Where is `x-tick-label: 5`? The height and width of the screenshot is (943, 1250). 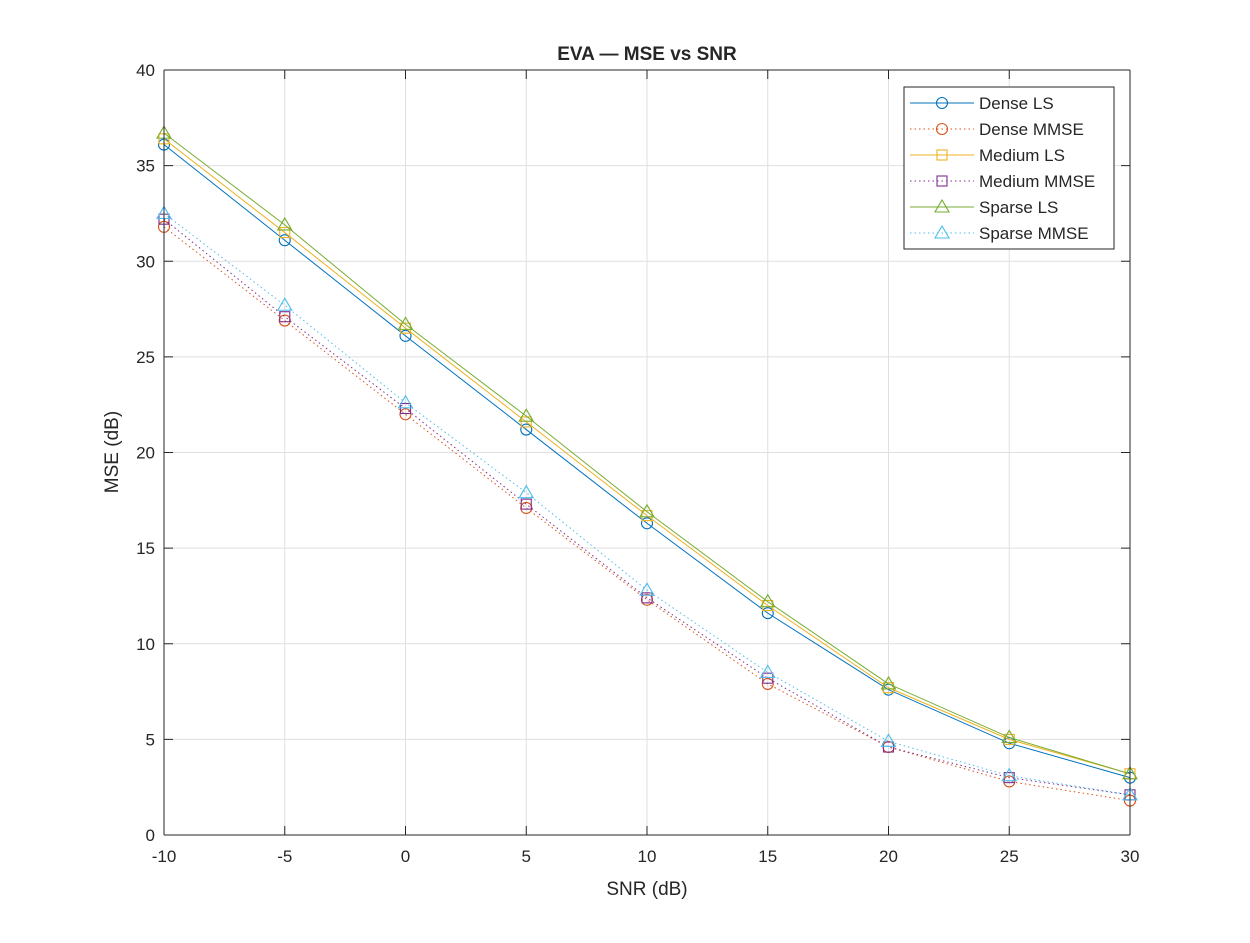
x-tick-label: 5 is located at coordinates (526, 856).